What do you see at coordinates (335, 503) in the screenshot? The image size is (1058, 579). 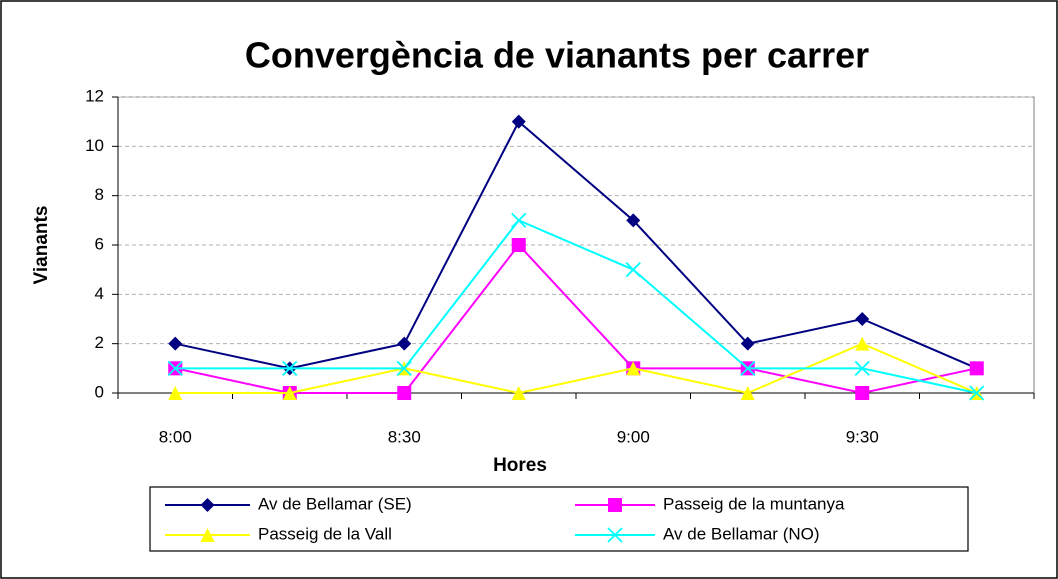 I see `legend-label: Av de Bellamar (SE)` at bounding box center [335, 503].